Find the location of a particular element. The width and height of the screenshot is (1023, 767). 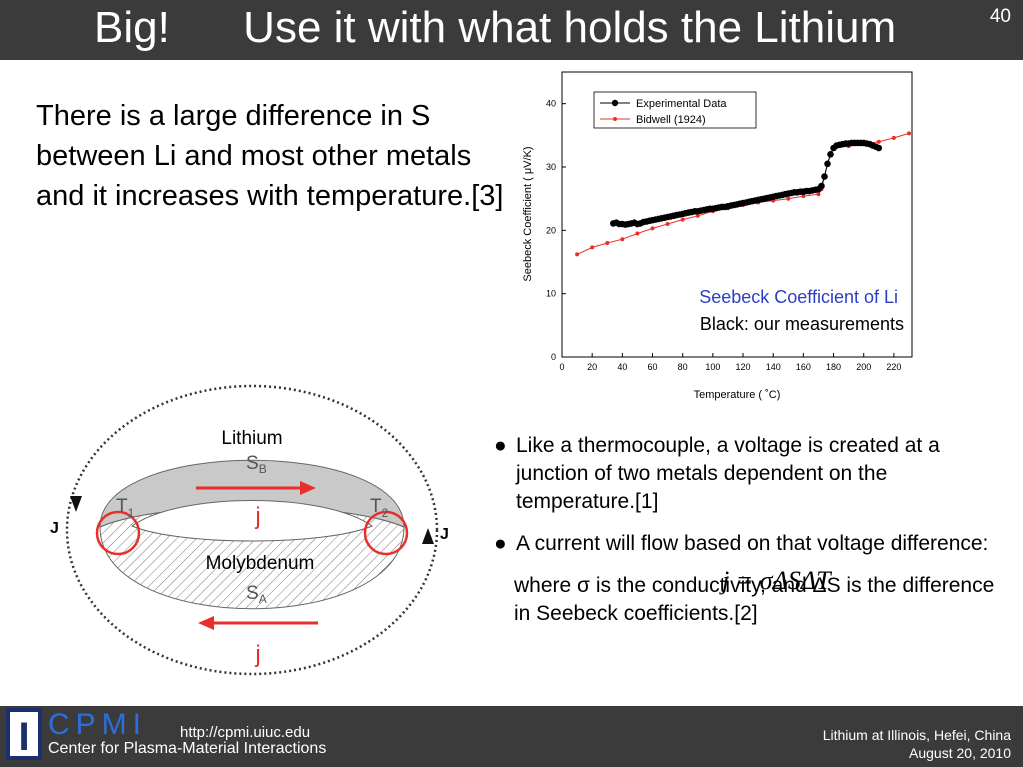

molybdenum-seebeck-symbol: SA is located at coordinates (256, 594).